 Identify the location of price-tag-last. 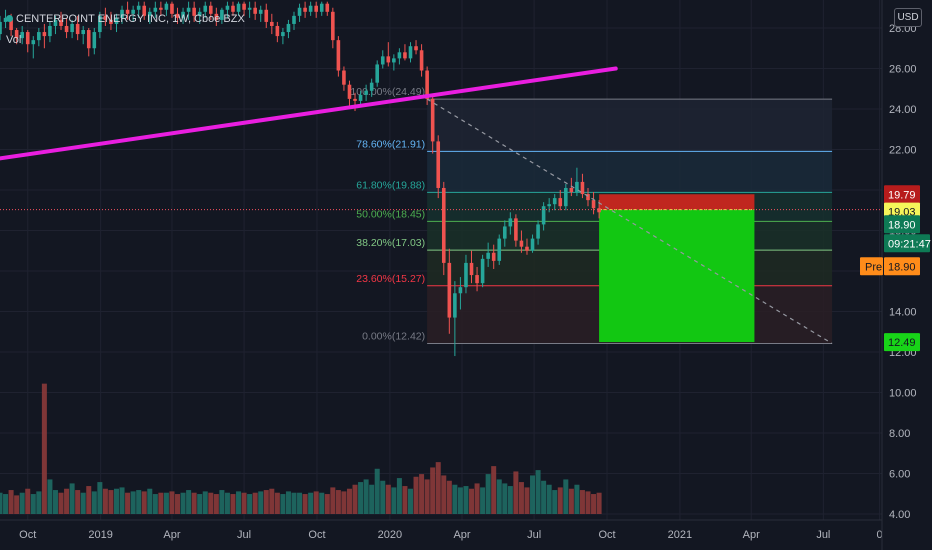
(902, 224).